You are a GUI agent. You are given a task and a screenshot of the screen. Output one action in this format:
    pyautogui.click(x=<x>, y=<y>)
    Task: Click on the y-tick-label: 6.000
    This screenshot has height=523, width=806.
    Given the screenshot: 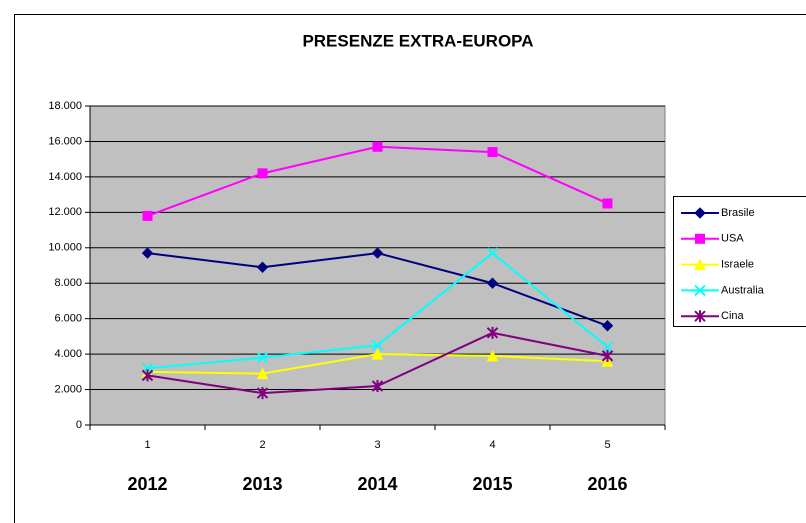 What is the action you would take?
    pyautogui.click(x=68, y=319)
    